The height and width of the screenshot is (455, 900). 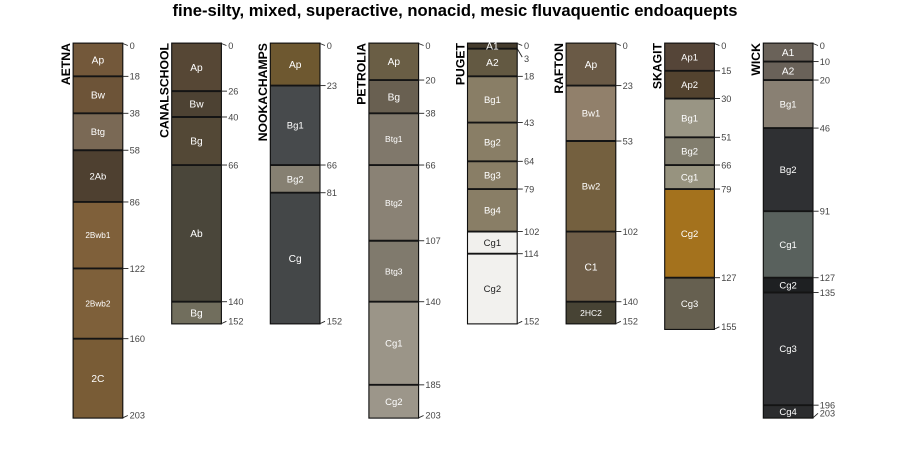 I want to click on svg-text: 107, so click(x=432, y=241).